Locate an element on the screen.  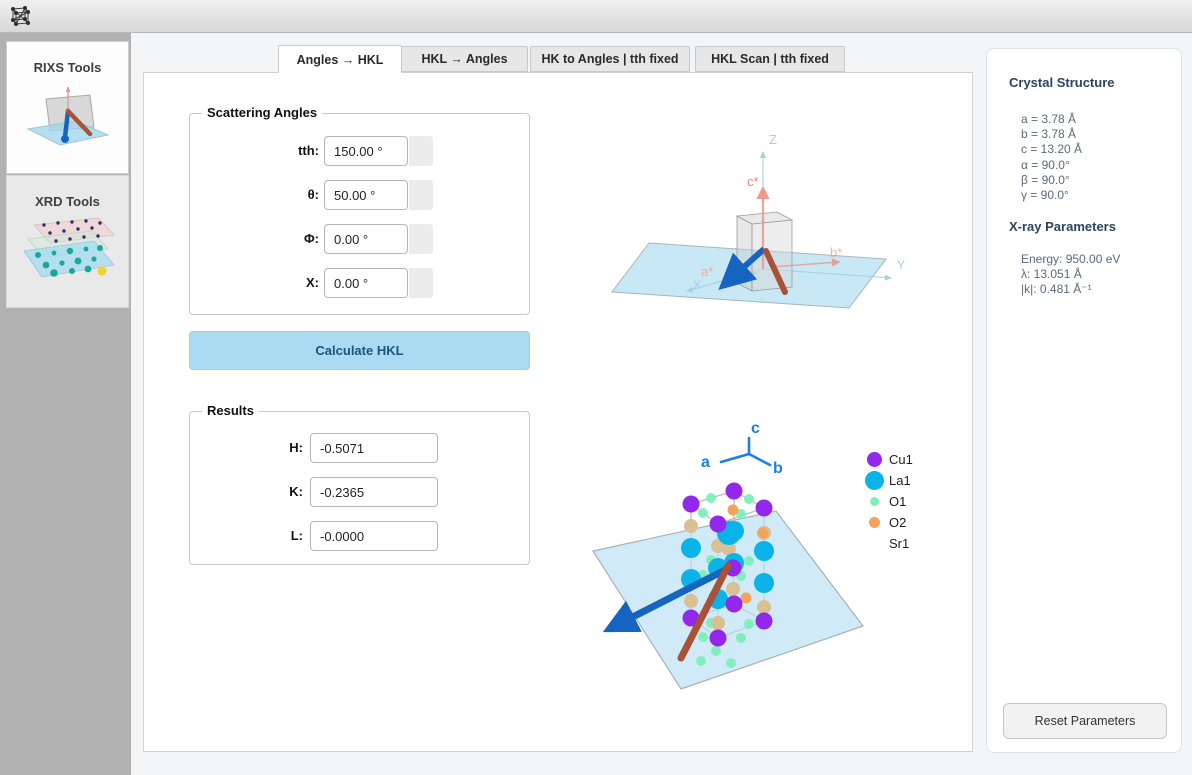
chi-row: Χ: is located at coordinates (359, 283).